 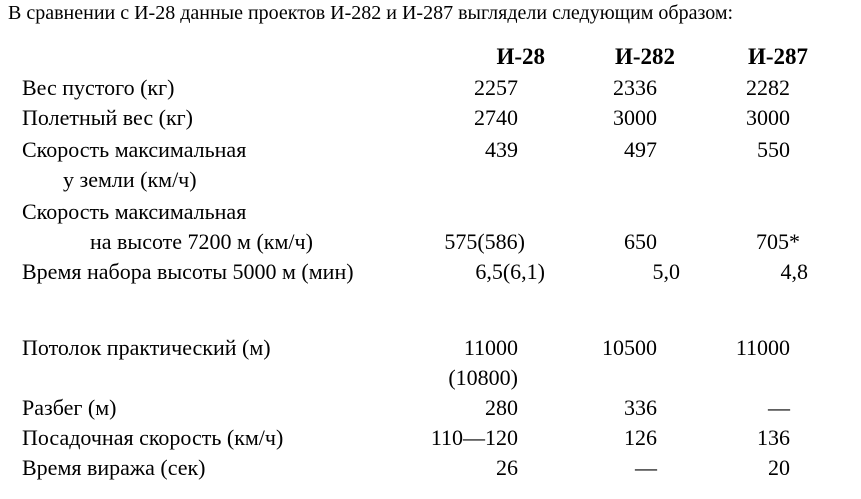 I want to click on column-header: И-28, so click(x=520, y=56).